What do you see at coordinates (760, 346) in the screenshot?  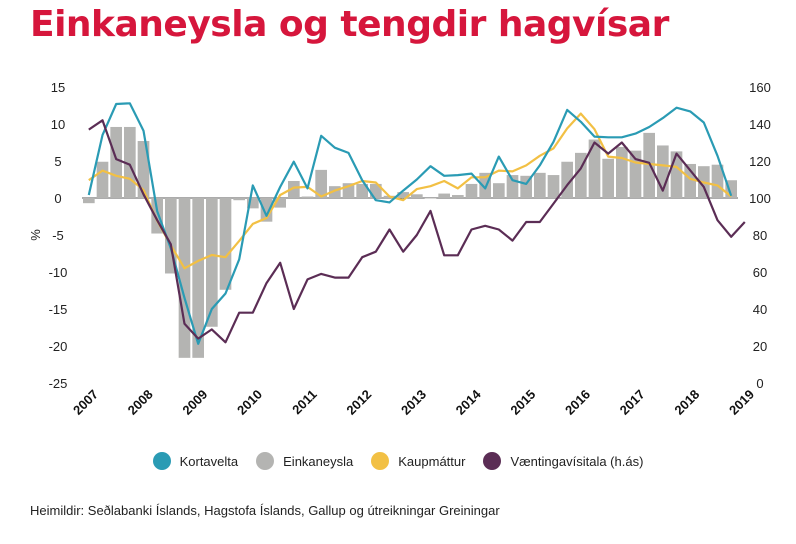 I see `y-tick-label-right: 20` at bounding box center [760, 346].